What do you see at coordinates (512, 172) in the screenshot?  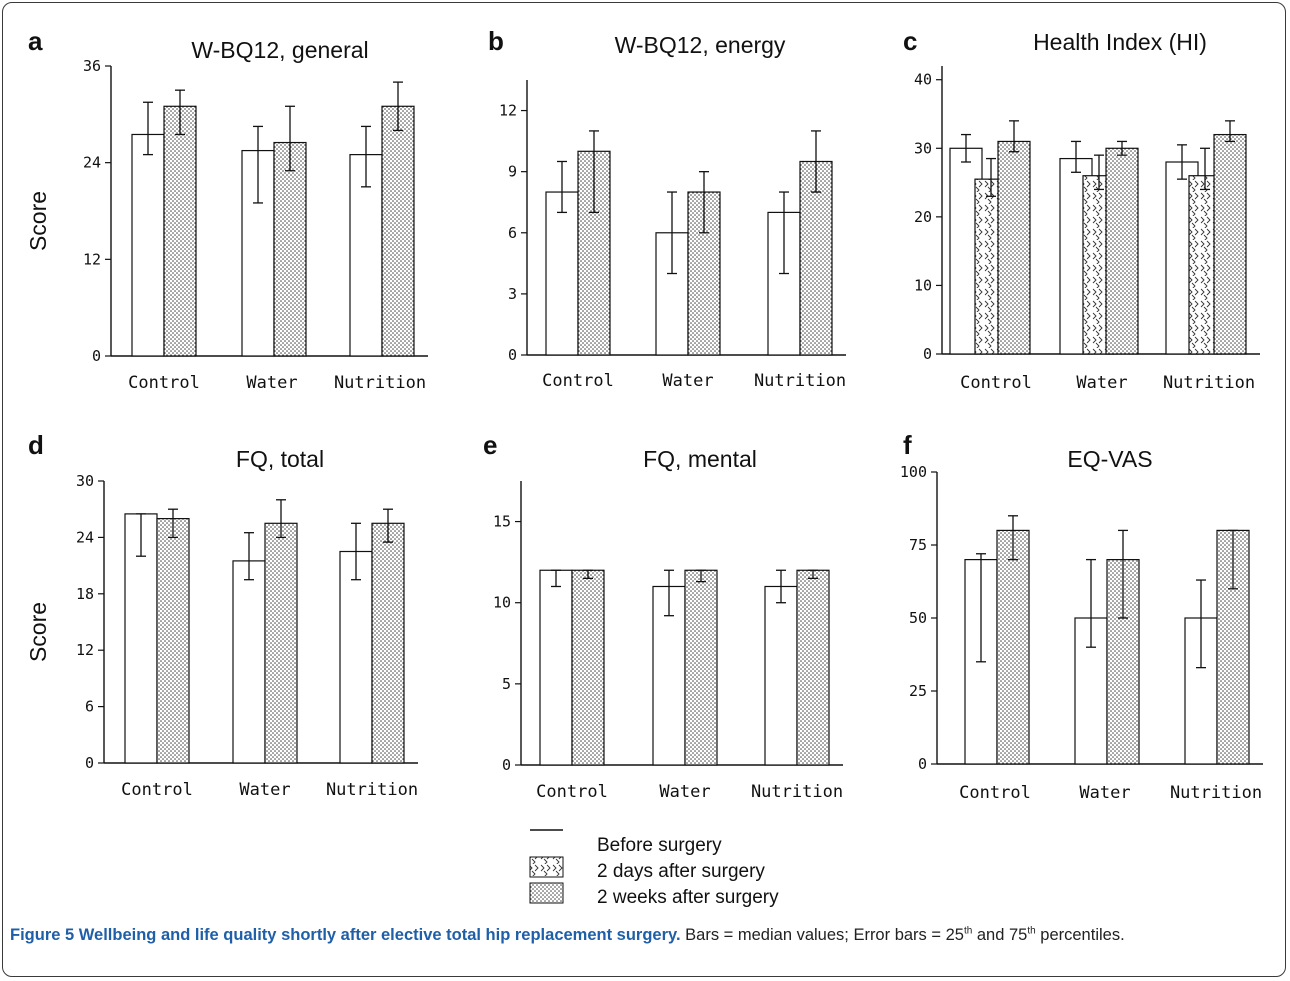 I see `y-tick-label: 9` at bounding box center [512, 172].